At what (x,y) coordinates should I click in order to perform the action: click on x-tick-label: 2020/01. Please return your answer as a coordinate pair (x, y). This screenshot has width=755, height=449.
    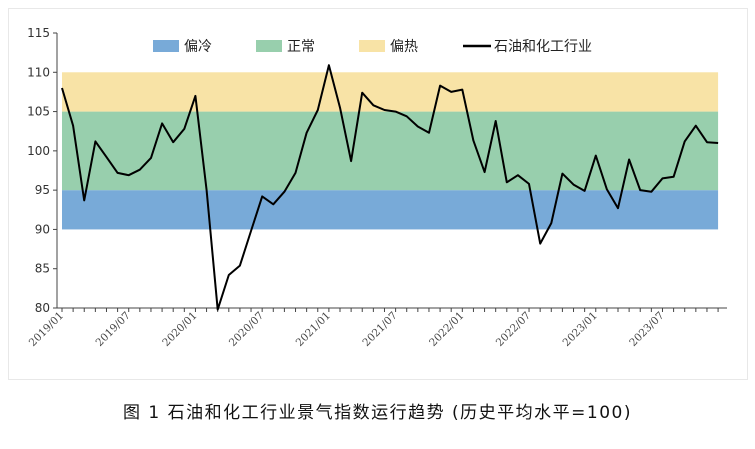
    Looking at the image, I should click on (179, 329).